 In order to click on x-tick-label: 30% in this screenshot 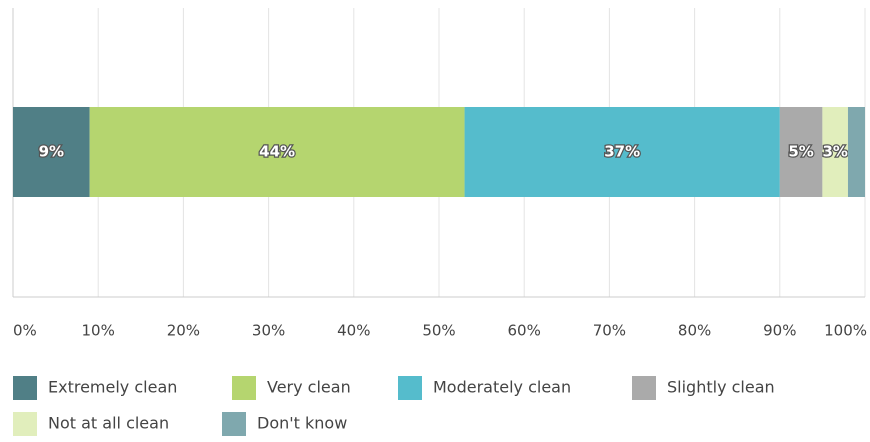, I will do `click(268, 331)`.